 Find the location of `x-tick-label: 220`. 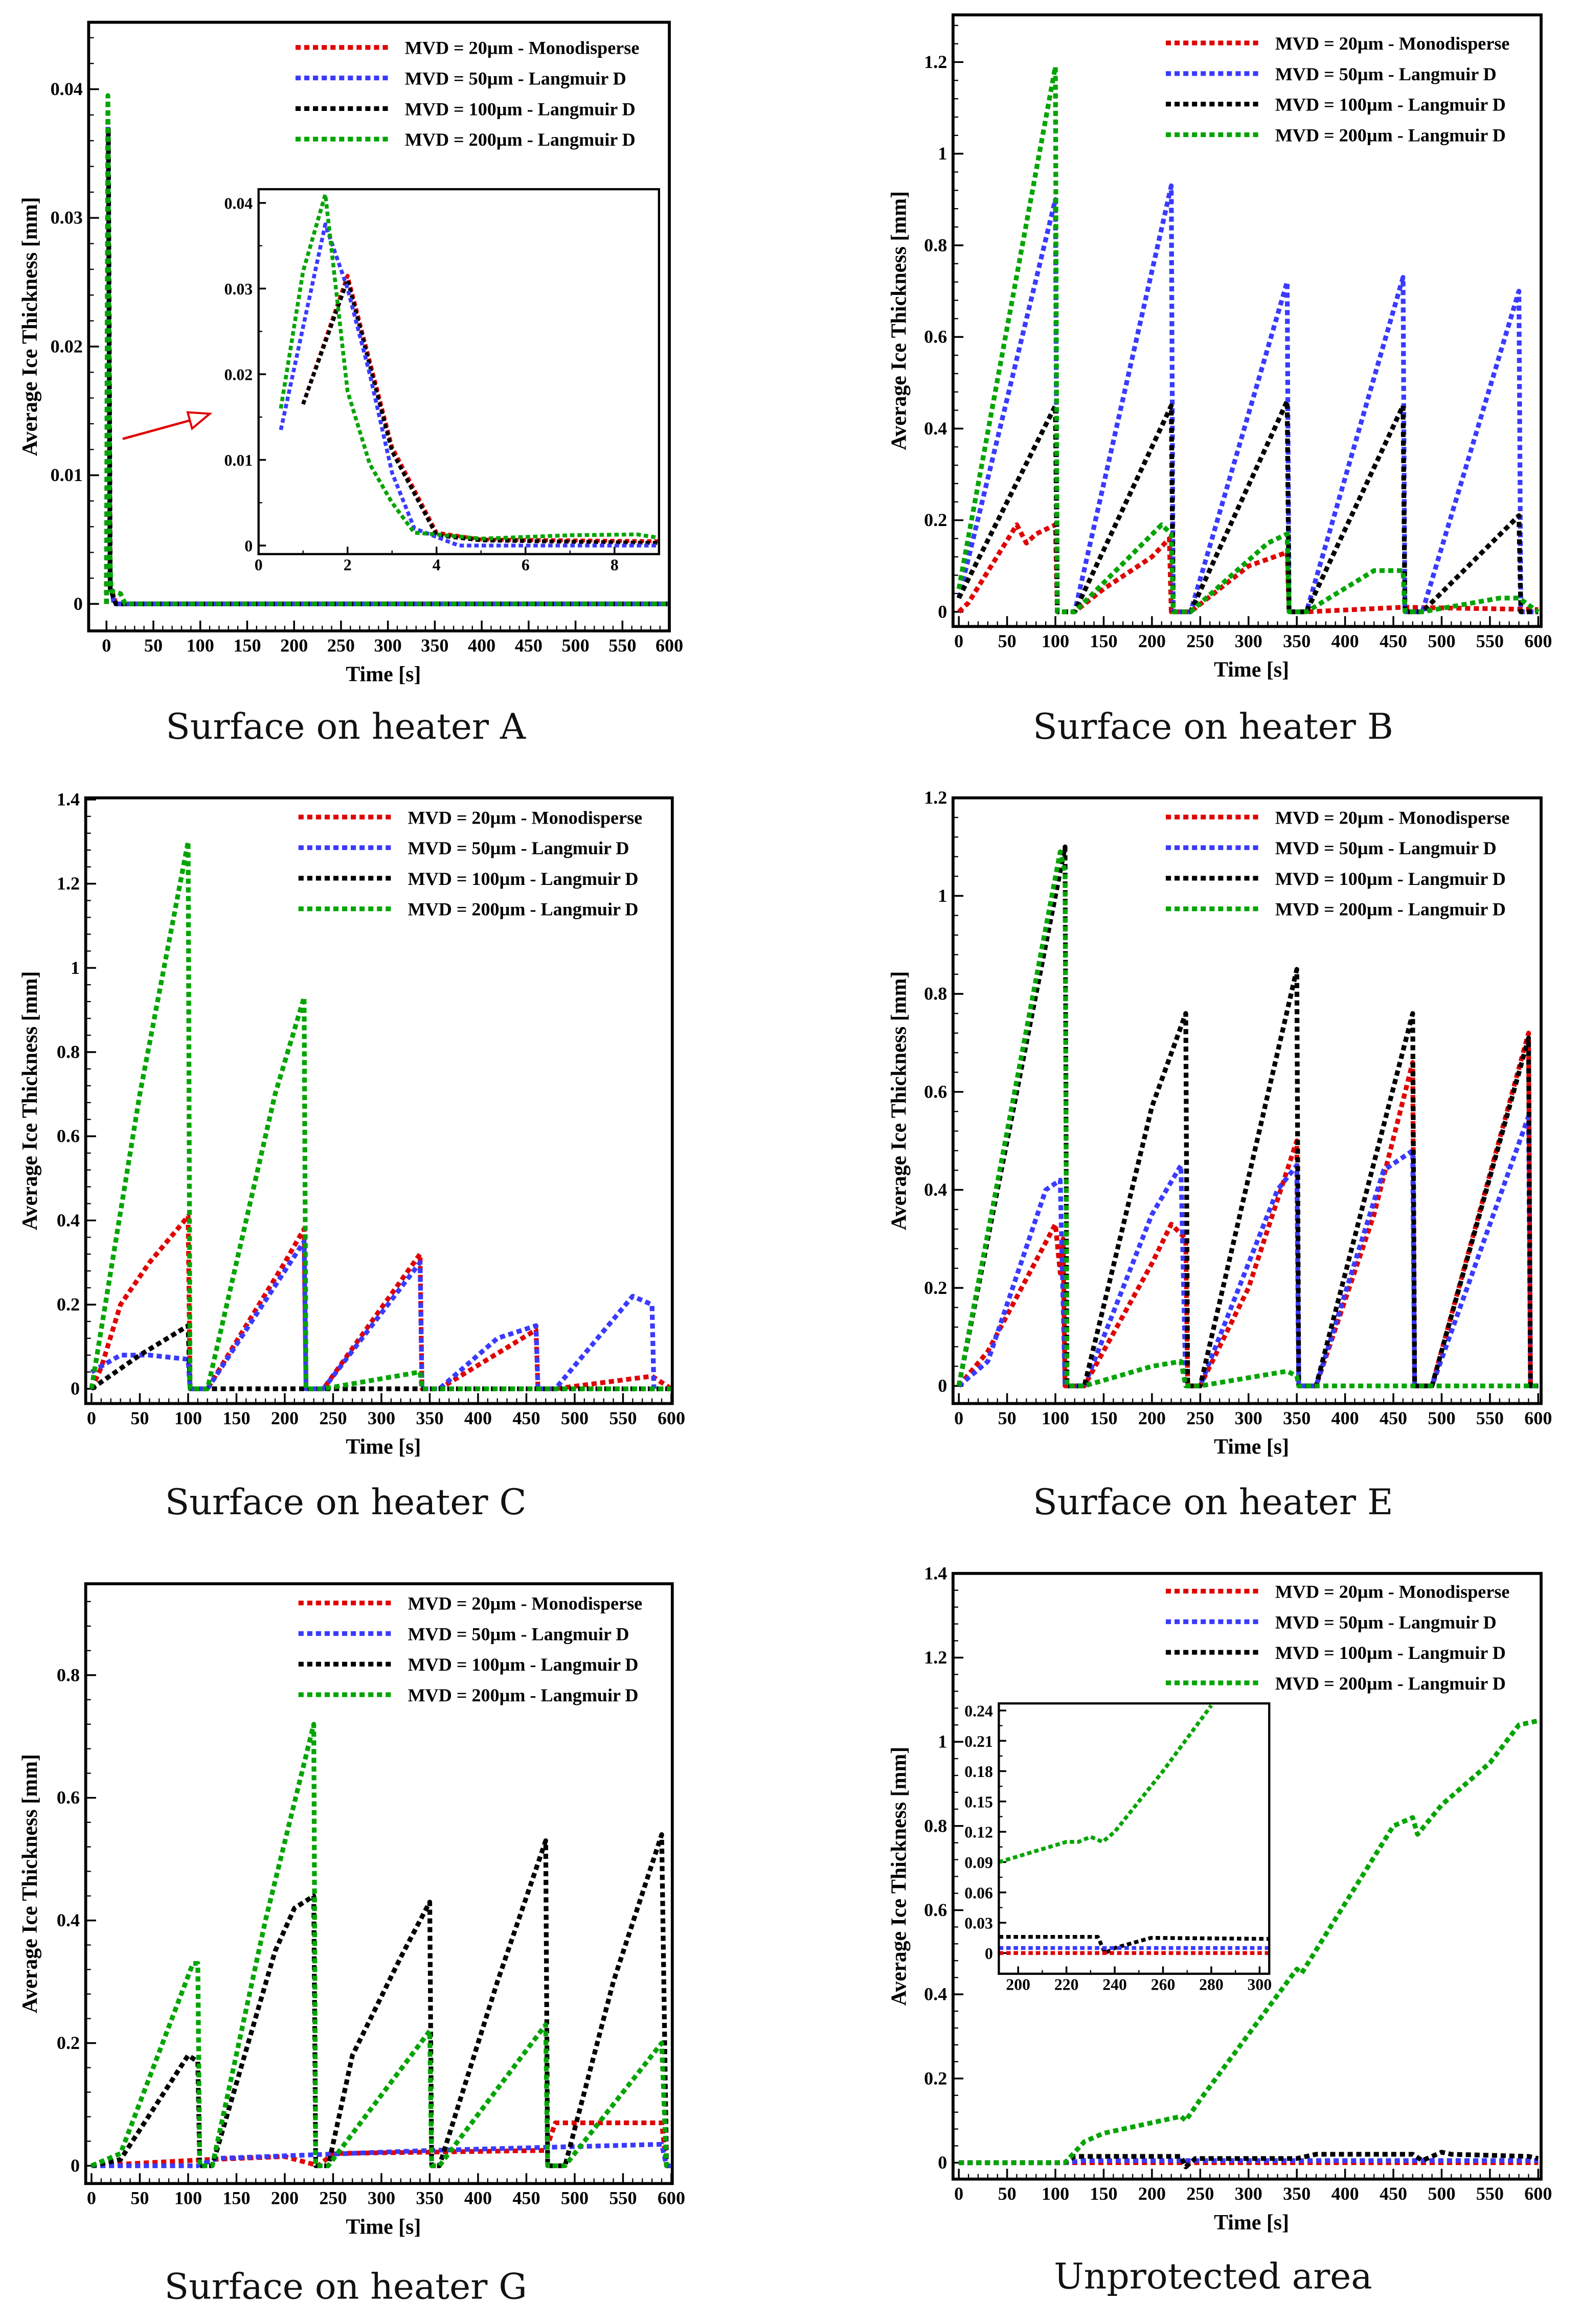

x-tick-label: 220 is located at coordinates (1067, 1985).